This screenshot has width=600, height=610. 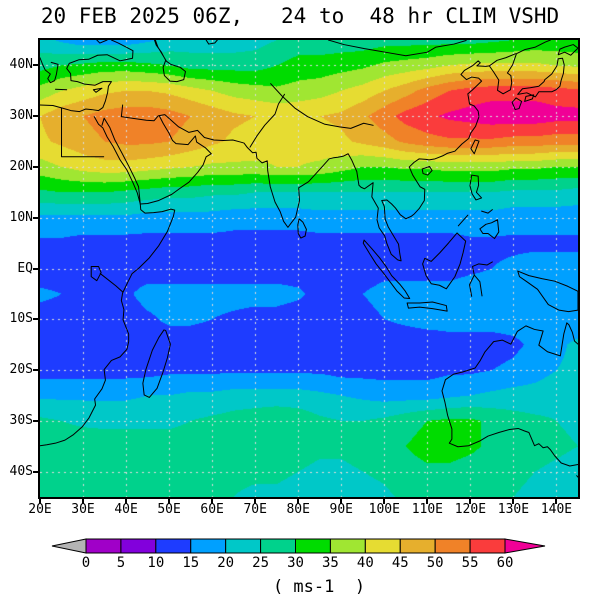 What do you see at coordinates (470, 509) in the screenshot?
I see `lon-tick-label: 120E` at bounding box center [470, 509].